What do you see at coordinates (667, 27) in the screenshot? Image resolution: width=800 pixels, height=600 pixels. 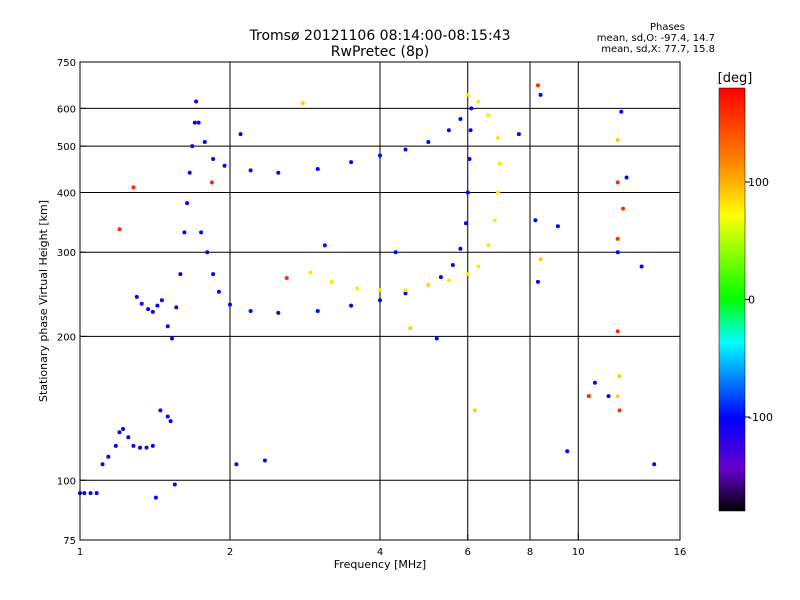 I see `phases-heading: Phases` at bounding box center [667, 27].